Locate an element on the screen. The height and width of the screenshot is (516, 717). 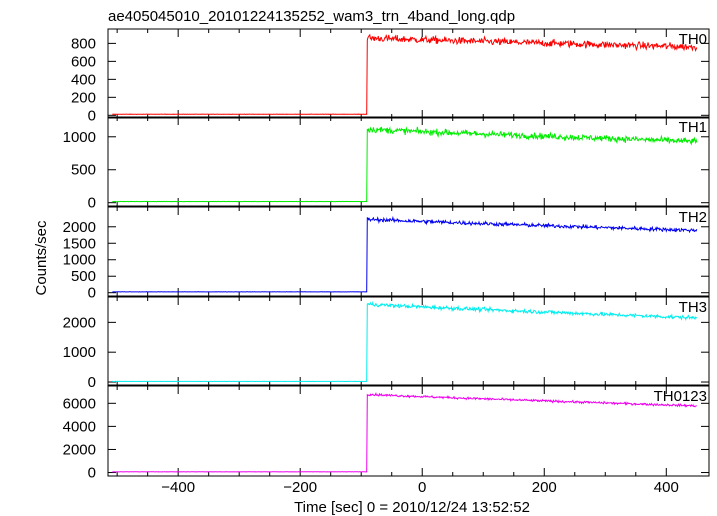
series-line-th0 is located at coordinates (405, 74).